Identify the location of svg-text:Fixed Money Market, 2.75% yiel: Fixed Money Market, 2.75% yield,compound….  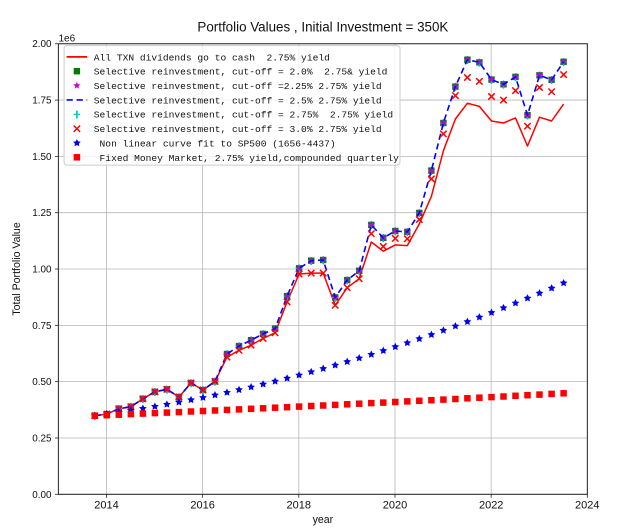
(246, 158).